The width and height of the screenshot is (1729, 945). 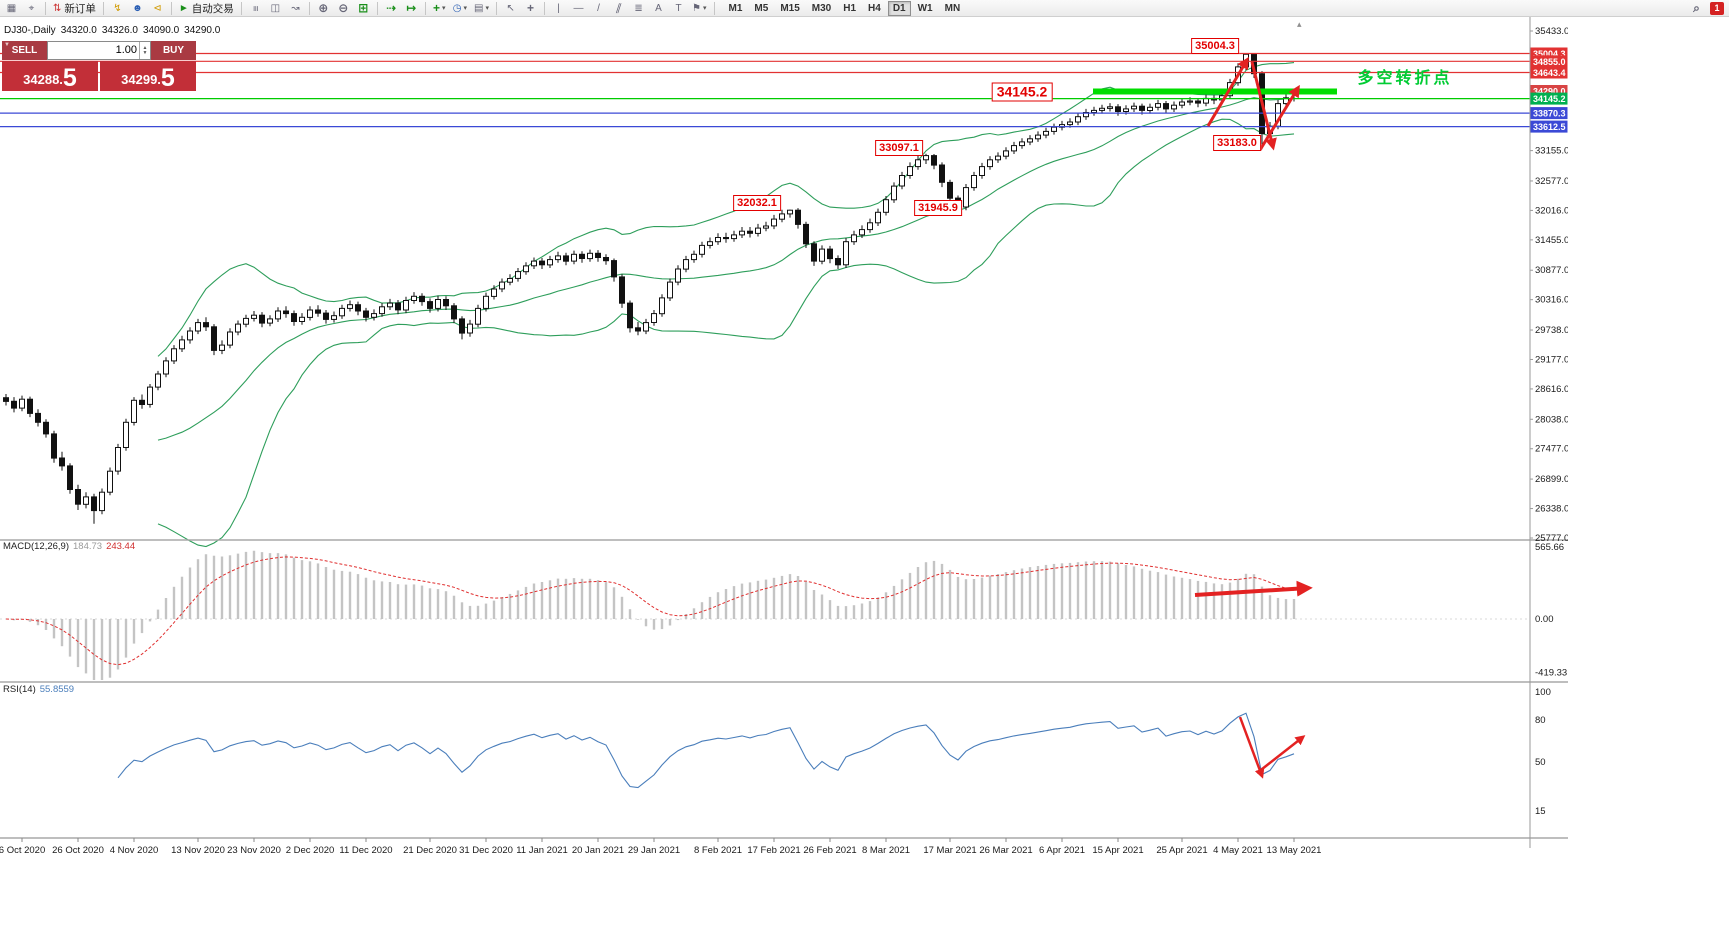 I want to click on buy-price-big-digit: 5, so click(x=167, y=78).